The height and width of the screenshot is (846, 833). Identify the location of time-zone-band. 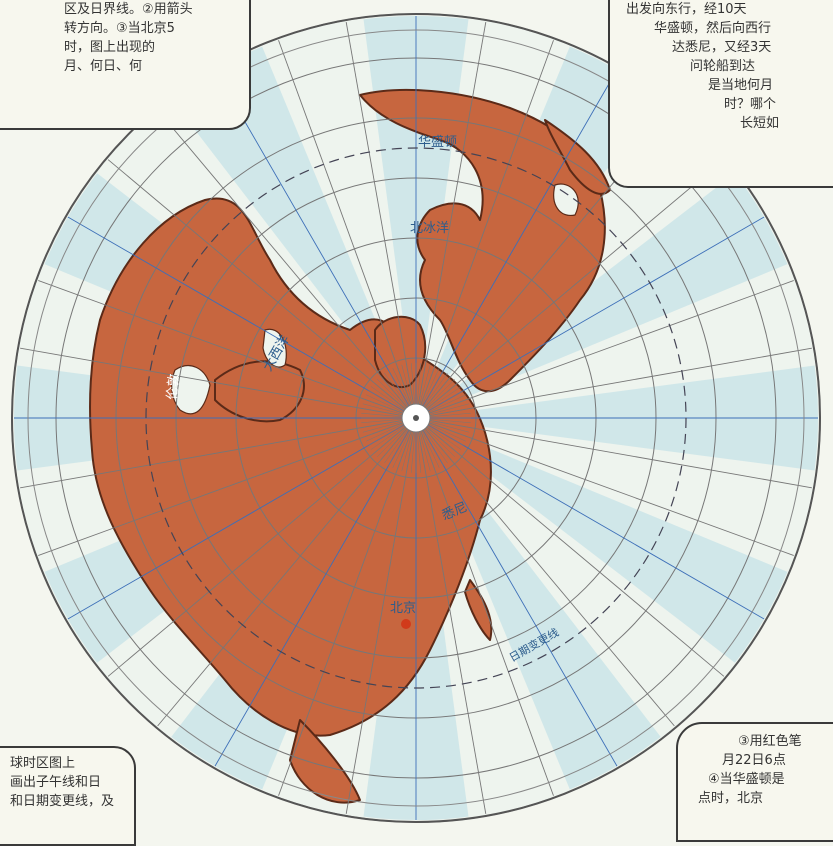
(293, 231).